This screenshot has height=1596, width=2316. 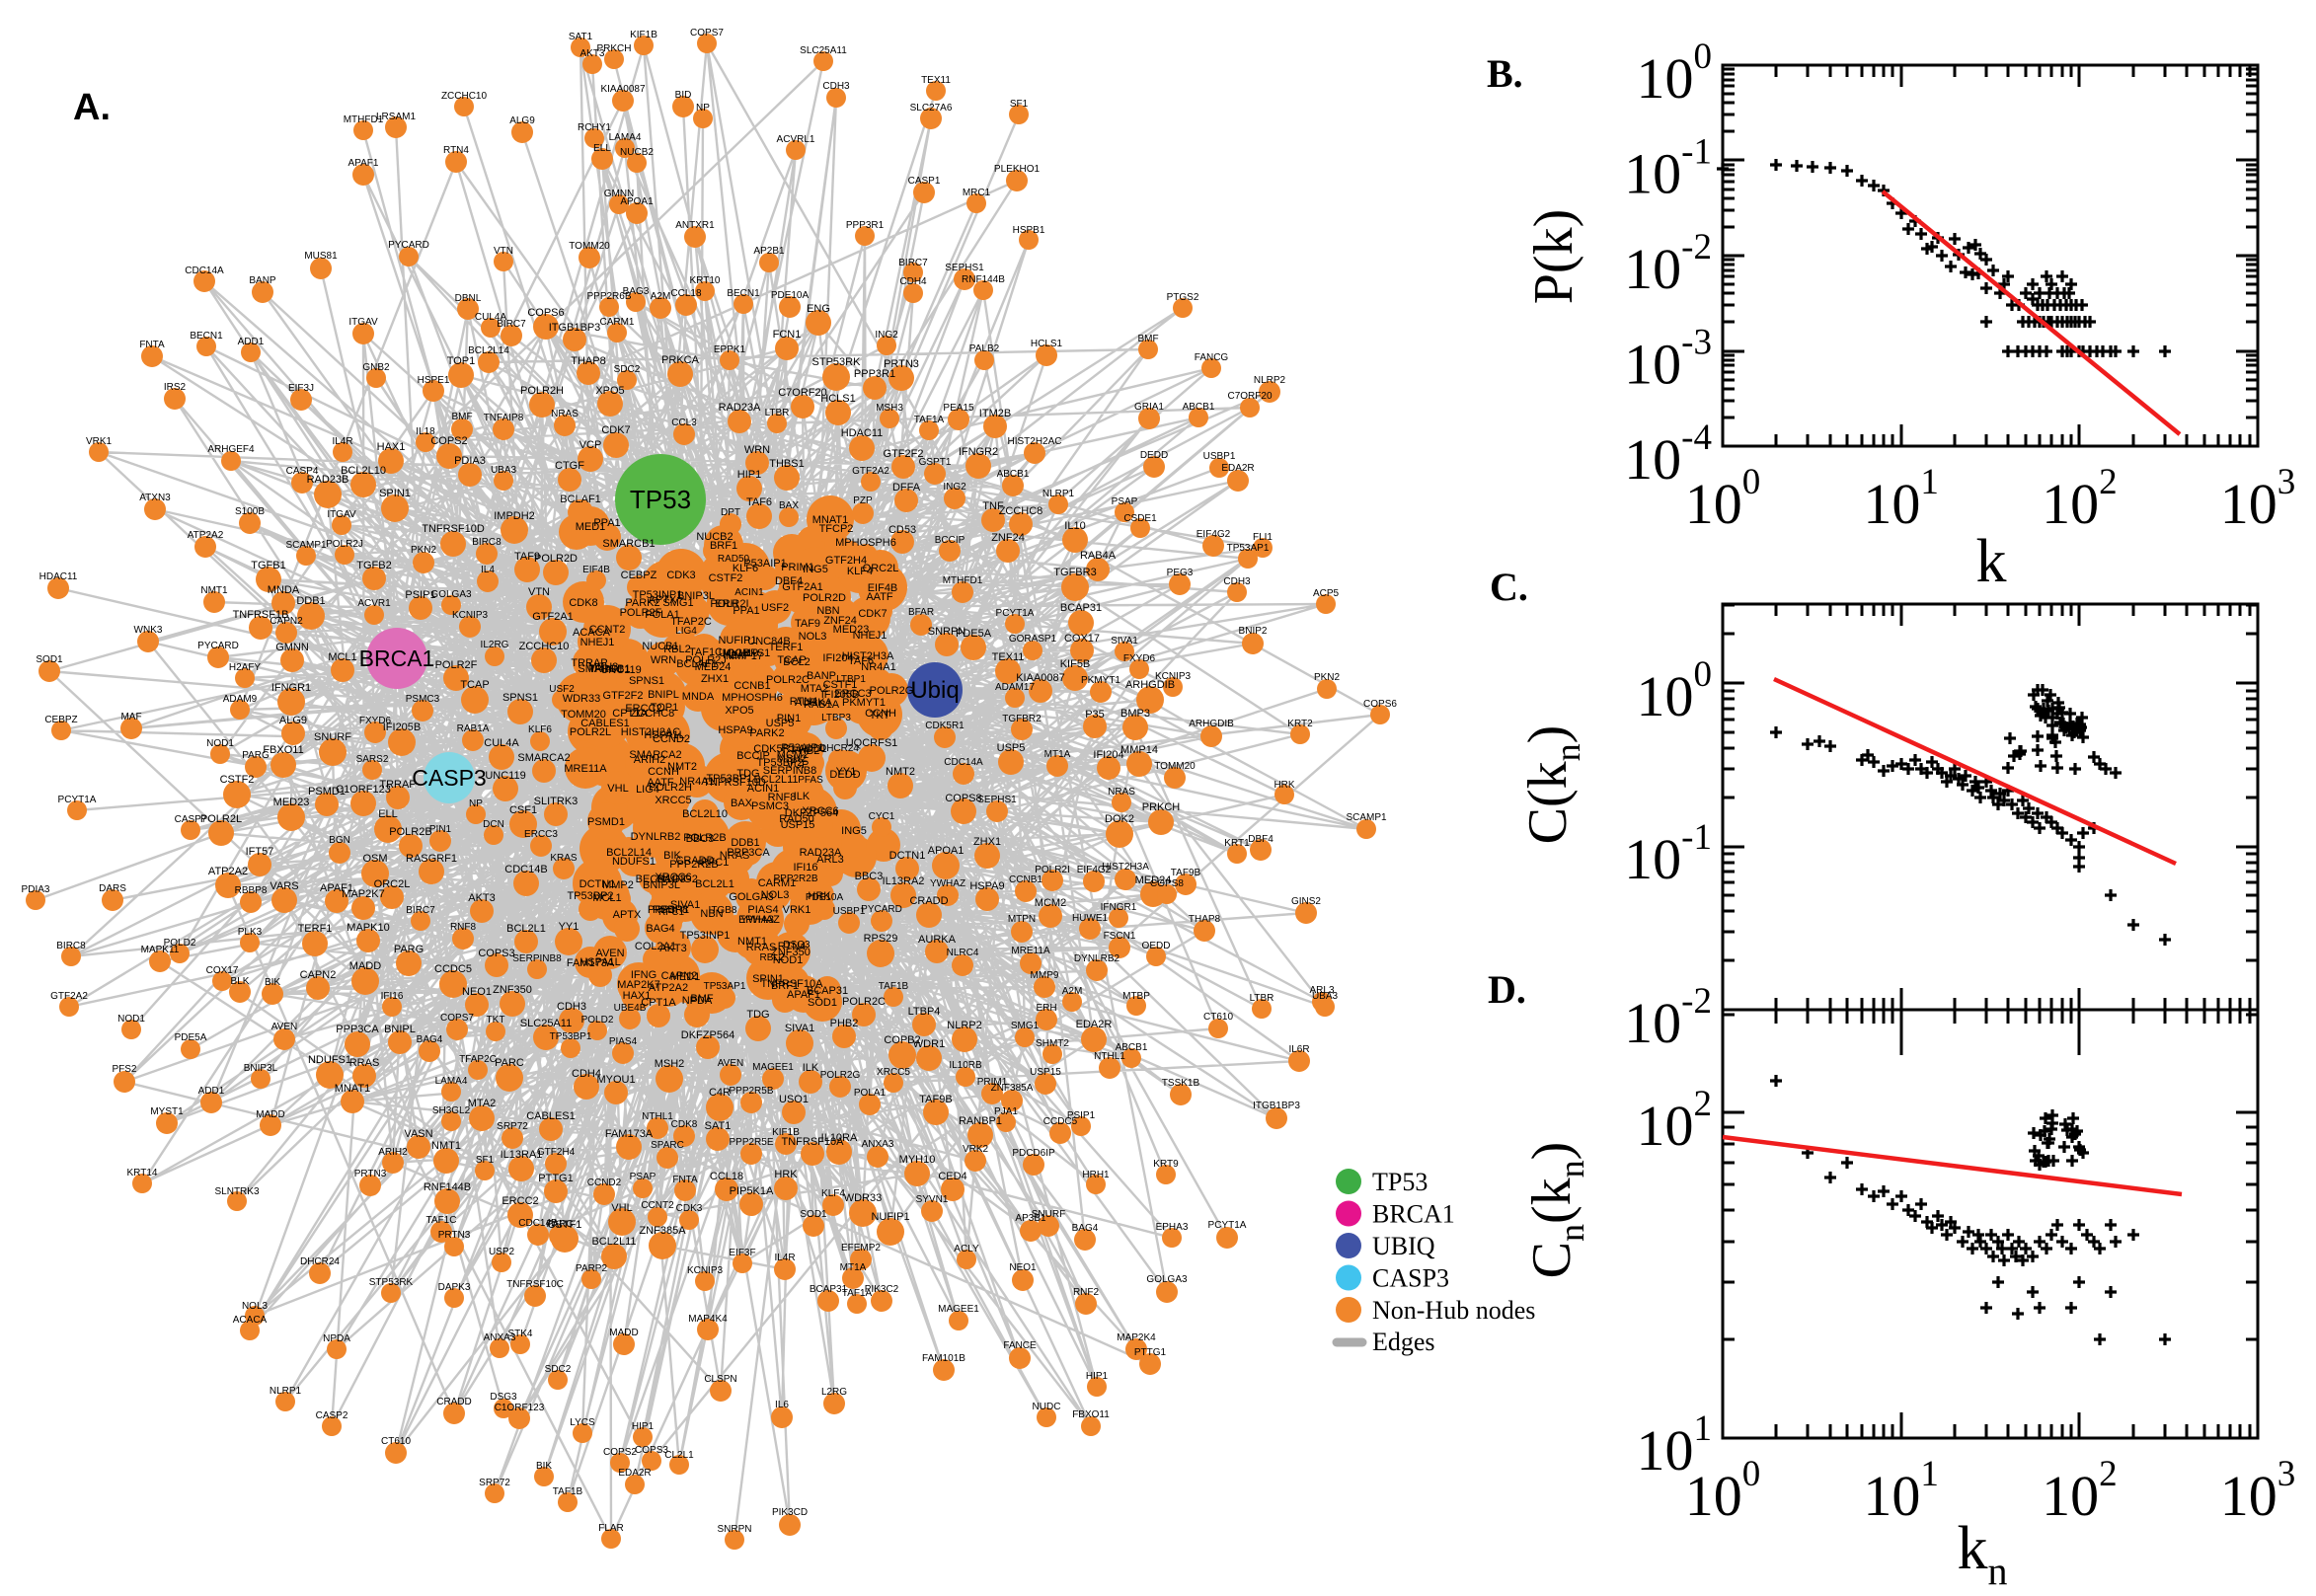 What do you see at coordinates (393, 1152) in the screenshot?
I see `svg-text: ARIH2` at bounding box center [393, 1152].